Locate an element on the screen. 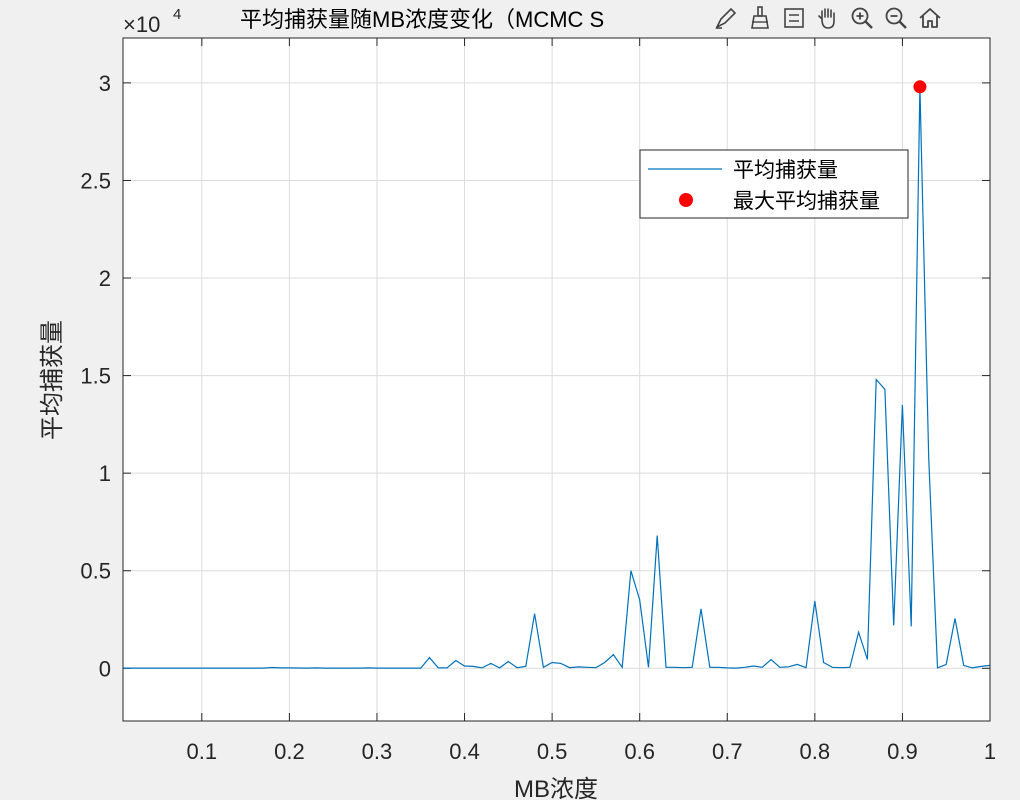  edit-plot-button is located at coordinates (726, 18).